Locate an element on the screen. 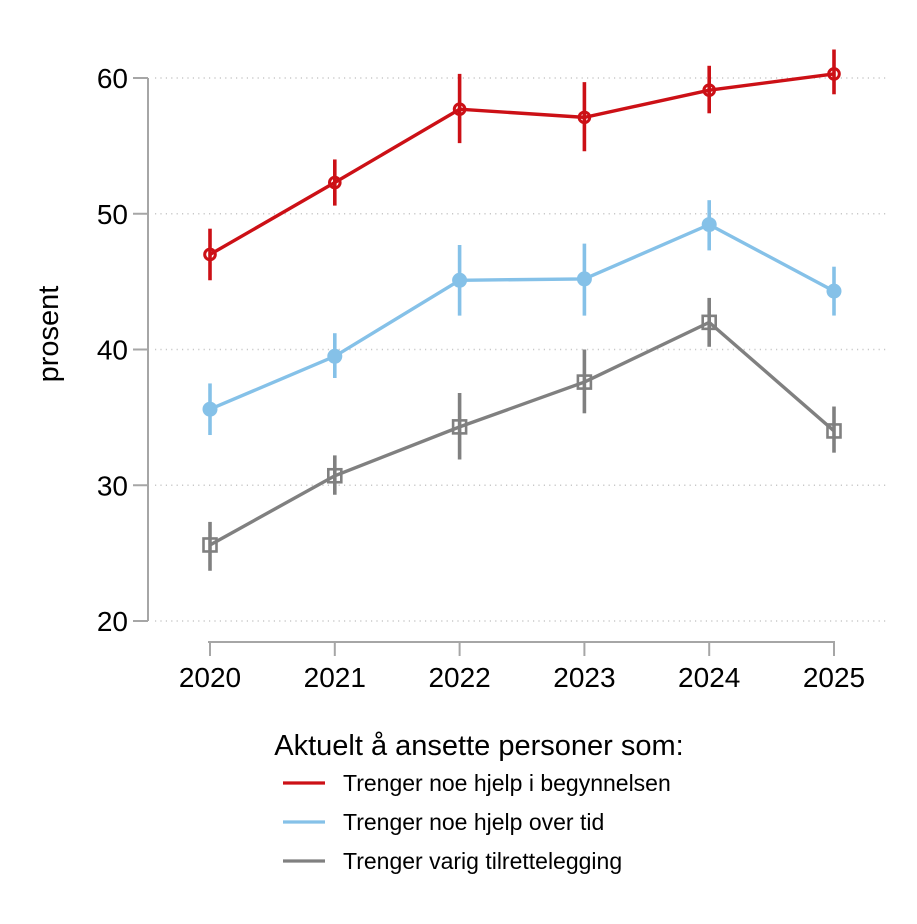  y-tick-labels: 20 30 40 50 60 is located at coordinates (112, 350).